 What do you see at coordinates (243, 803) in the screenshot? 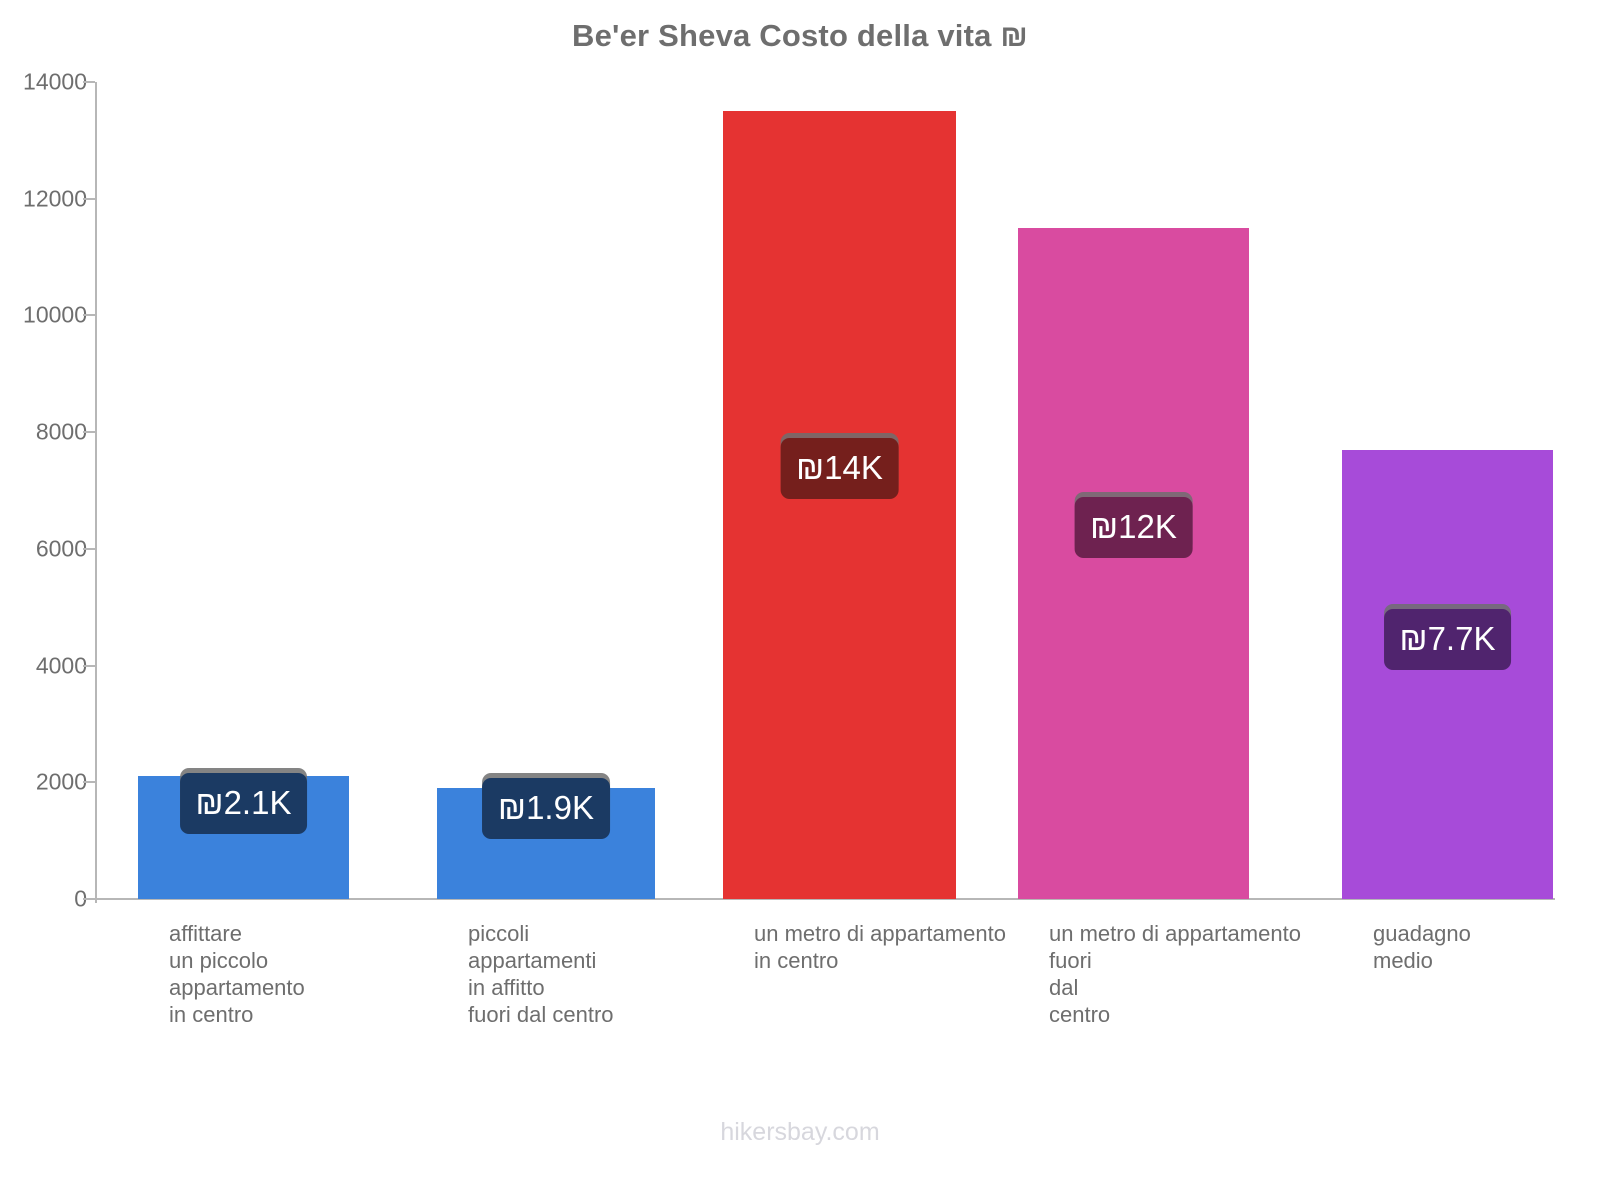
I see `bar-value-label: ₪2.1K` at bounding box center [243, 803].